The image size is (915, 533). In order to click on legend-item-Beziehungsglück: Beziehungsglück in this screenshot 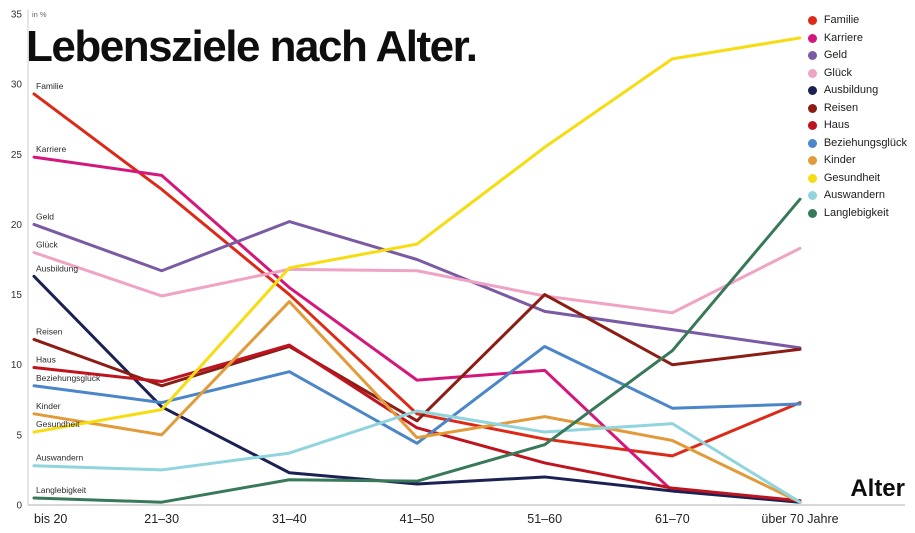, I will do `click(857, 142)`.